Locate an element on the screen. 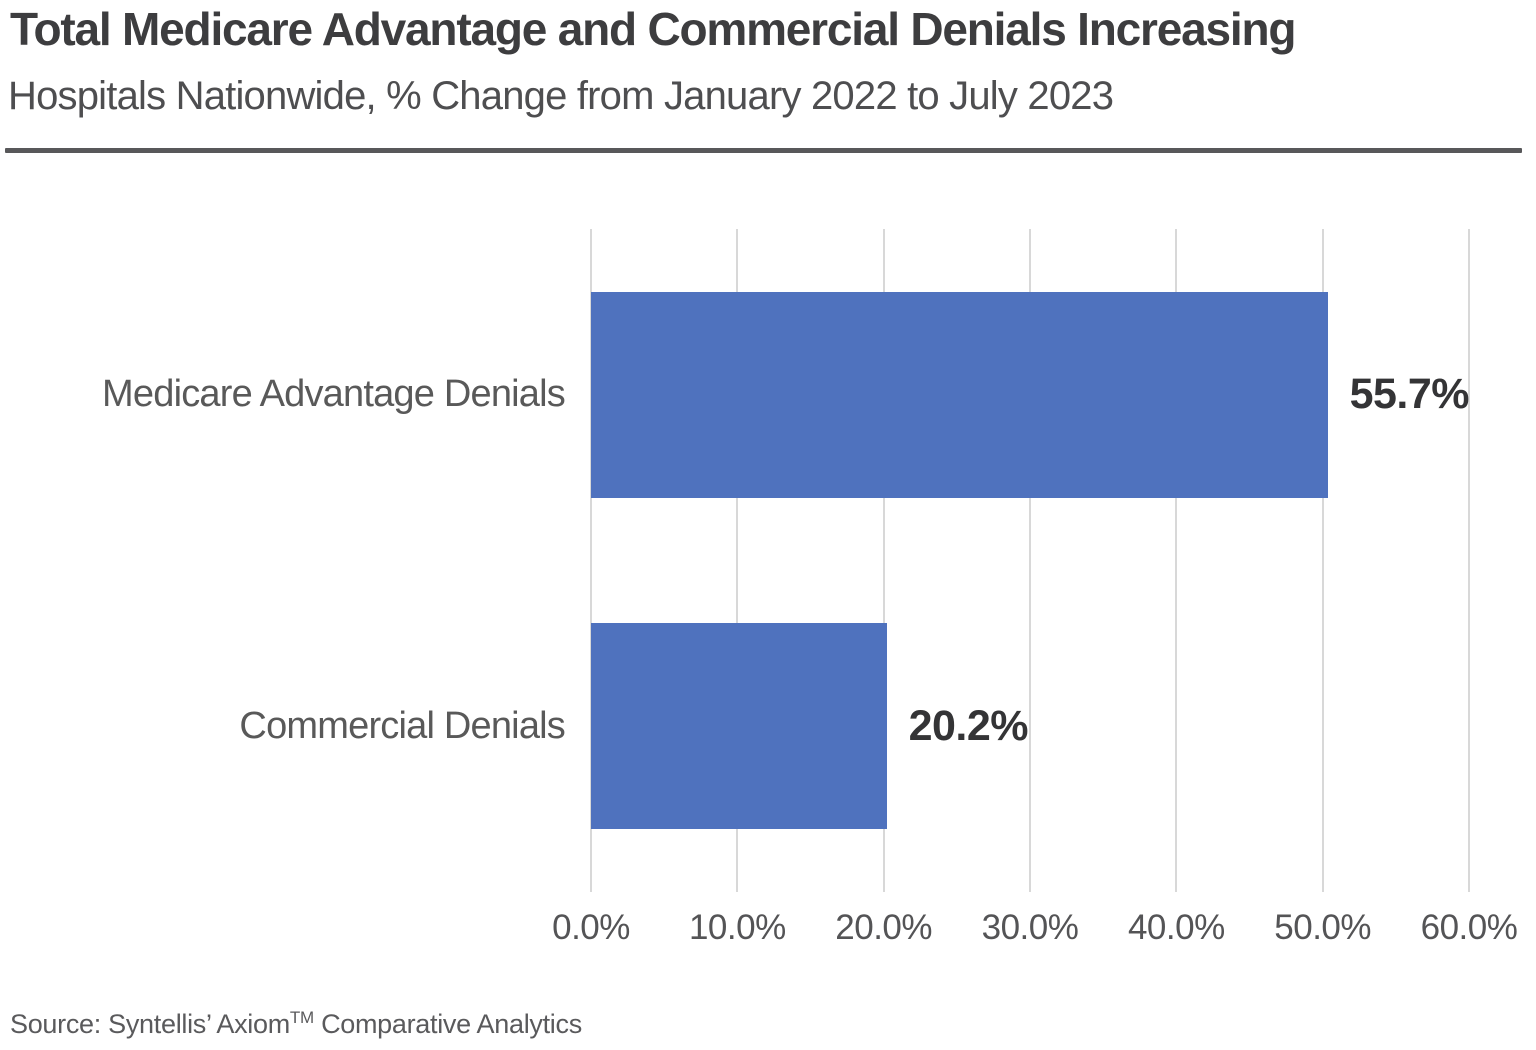 The height and width of the screenshot is (1050, 1536). x-tick-label: 50.0% is located at coordinates (1323, 927).